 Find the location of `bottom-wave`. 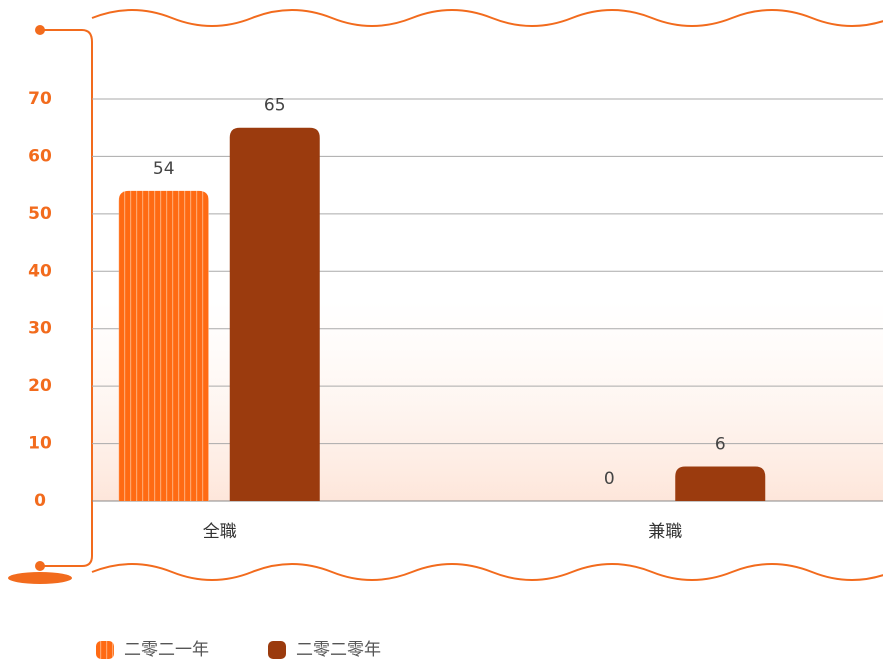

bottom-wave is located at coordinates (487, 572).